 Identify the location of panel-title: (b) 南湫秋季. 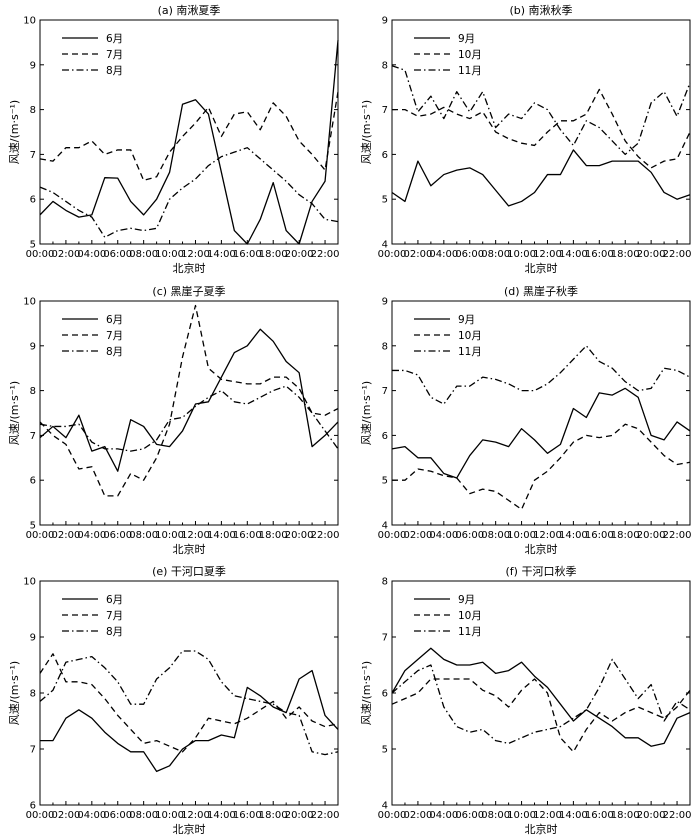
(540, 10).